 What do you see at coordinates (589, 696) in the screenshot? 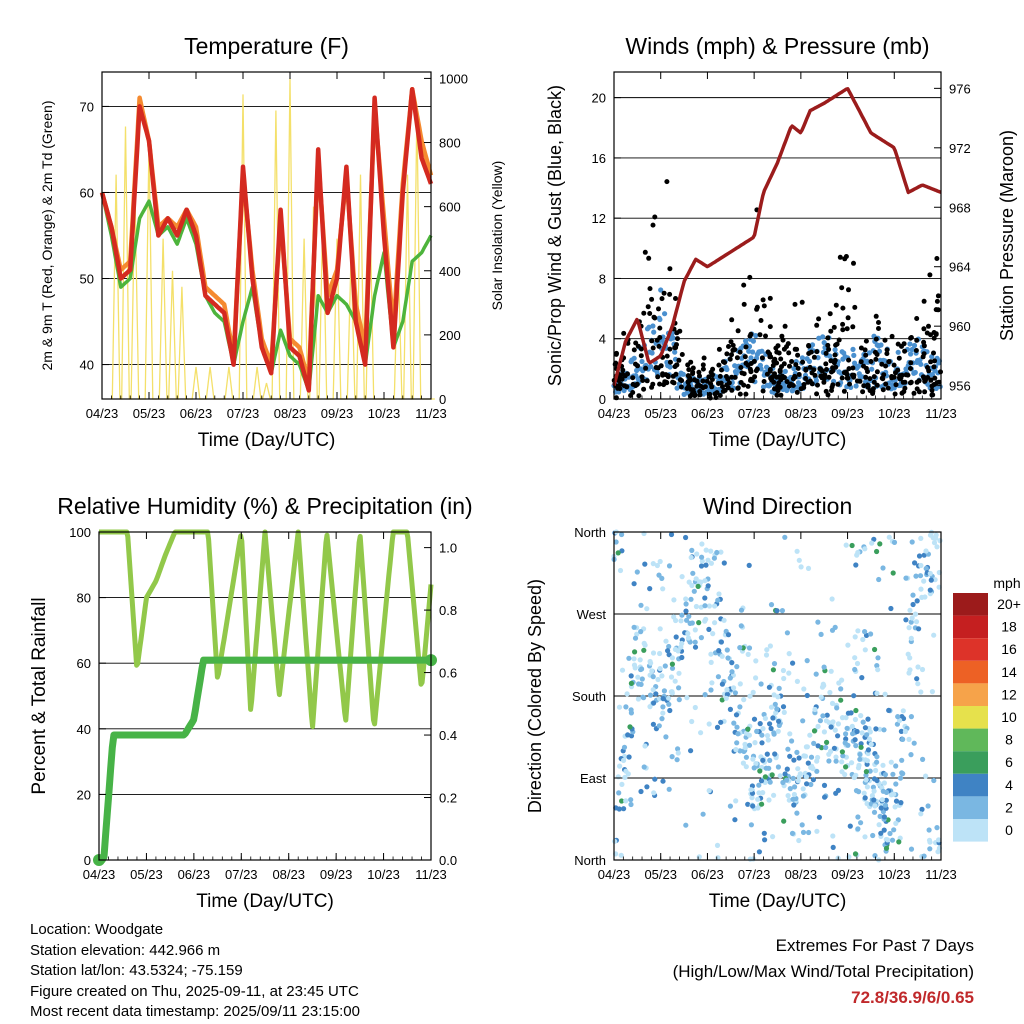
I see `y-tick-label: South` at bounding box center [589, 696].